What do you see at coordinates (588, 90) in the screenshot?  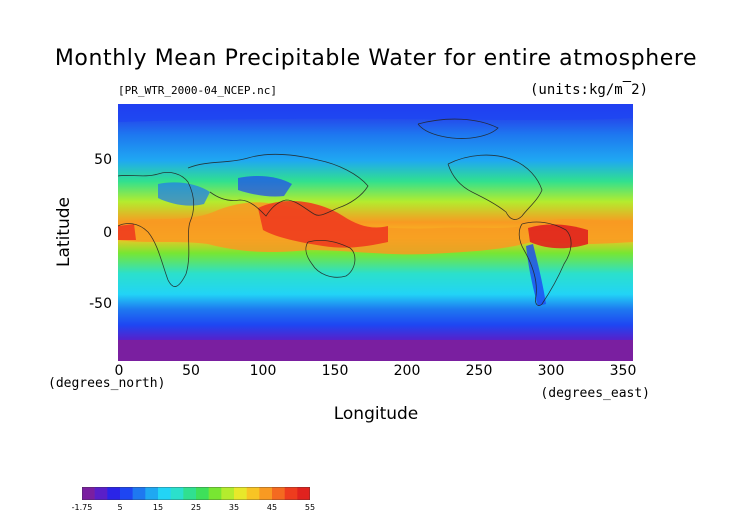 I see `units-label: (units:kg/m 2)` at bounding box center [588, 90].